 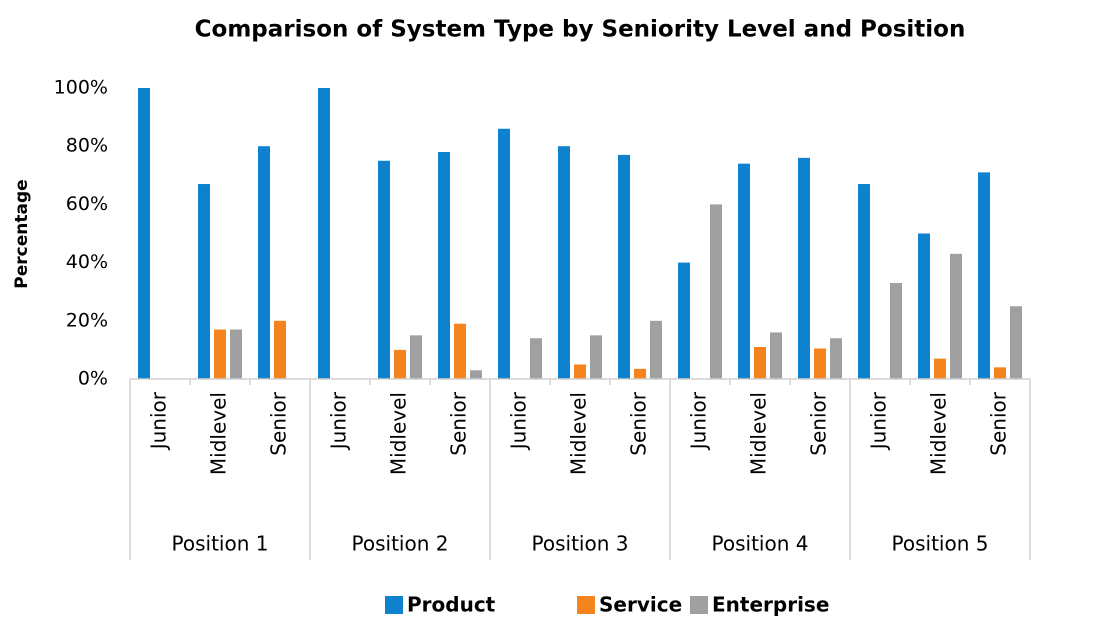 I want to click on legend-label: Enterprise, so click(x=770, y=605).